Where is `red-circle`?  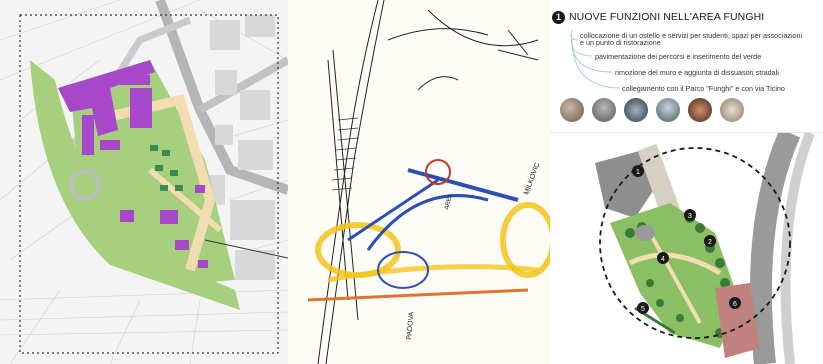 red-circle is located at coordinates (438, 172).